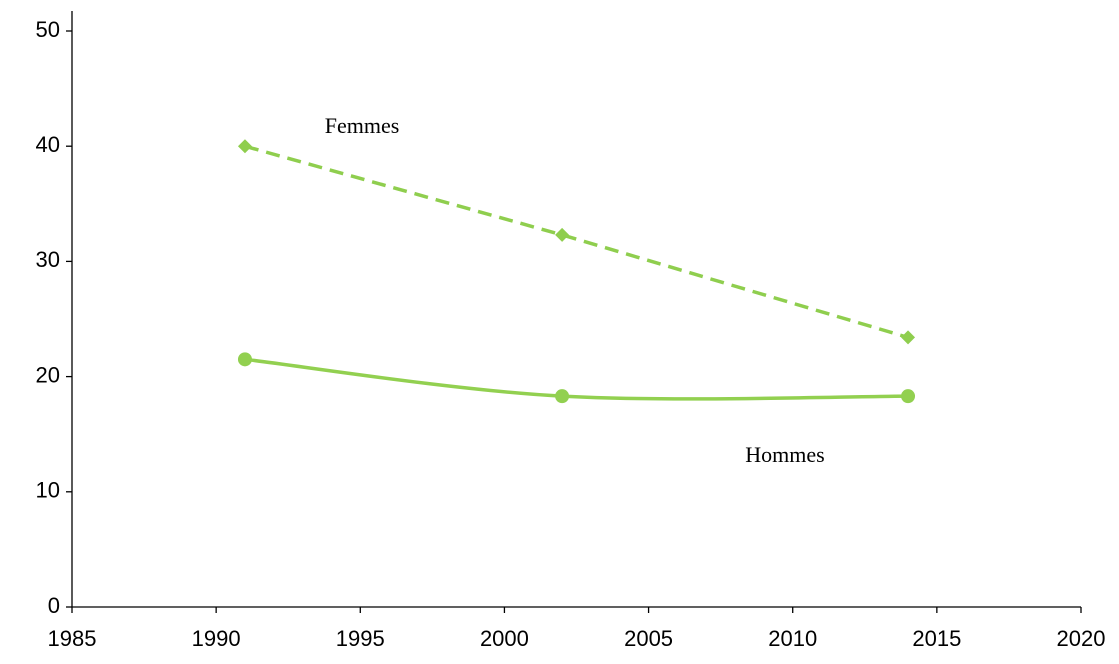  What do you see at coordinates (48, 374) in the screenshot?
I see `y-tick-label: 20` at bounding box center [48, 374].